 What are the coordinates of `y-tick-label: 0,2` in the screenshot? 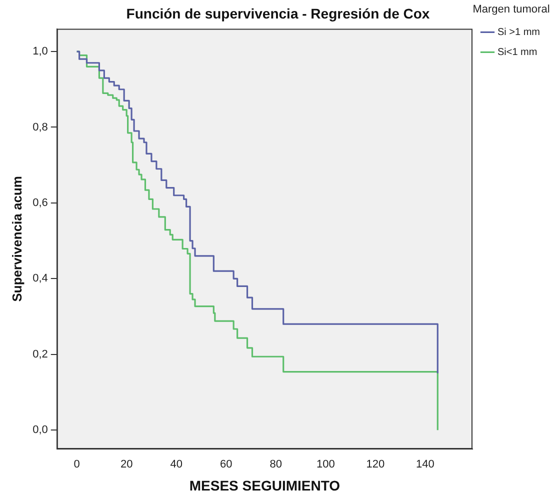 It's located at (40, 354).